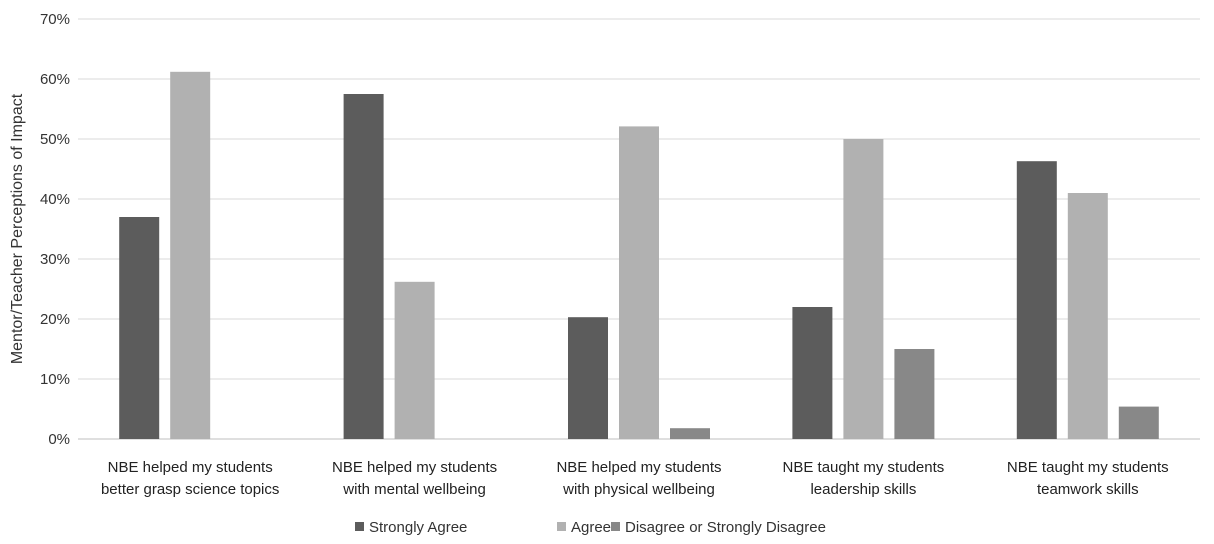 Image resolution: width=1214 pixels, height=544 pixels. What do you see at coordinates (55, 259) in the screenshot?
I see `y-tick-label: 30%` at bounding box center [55, 259].